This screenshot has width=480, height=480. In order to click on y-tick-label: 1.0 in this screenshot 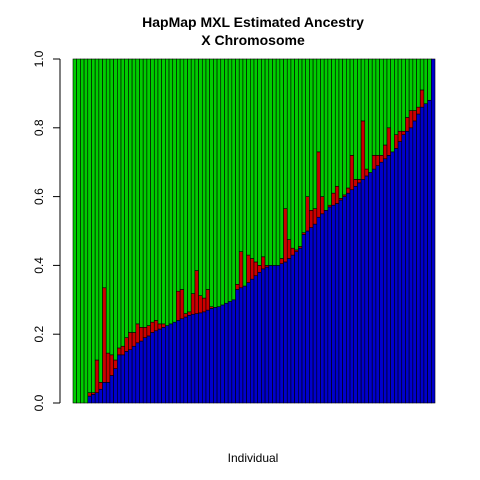, I will do `click(39, 58)`.